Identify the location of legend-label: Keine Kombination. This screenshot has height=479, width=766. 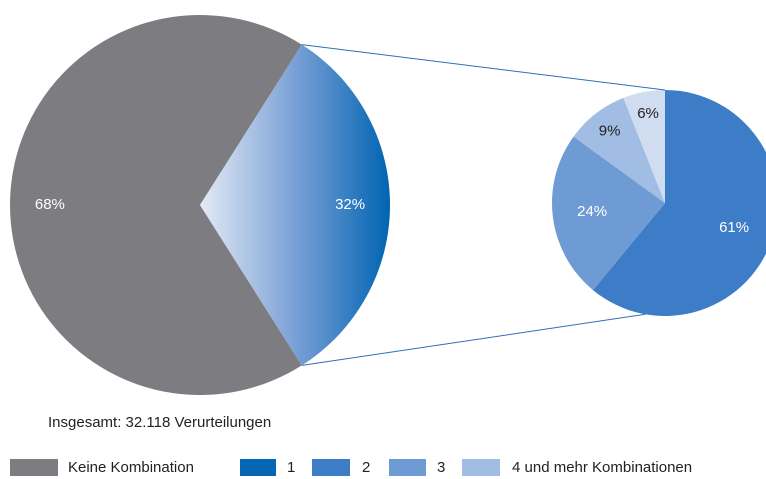
(131, 467).